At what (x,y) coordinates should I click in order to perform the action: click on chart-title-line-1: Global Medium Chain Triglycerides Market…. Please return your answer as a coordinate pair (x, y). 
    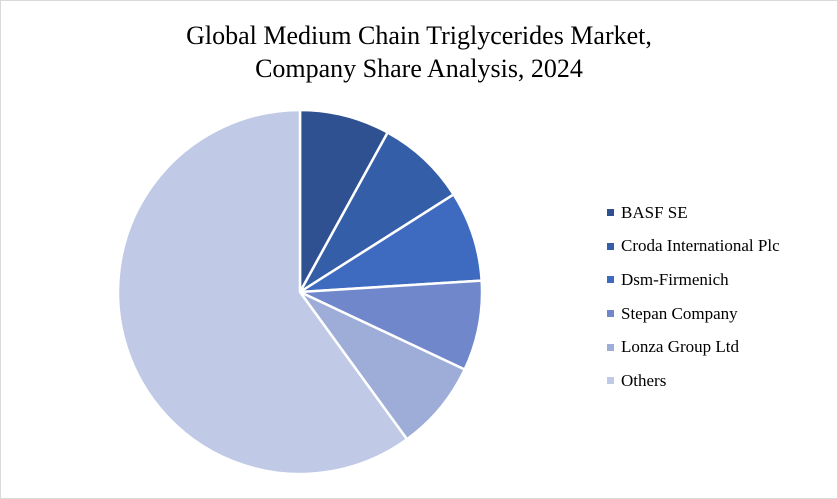
    Looking at the image, I should click on (419, 35).